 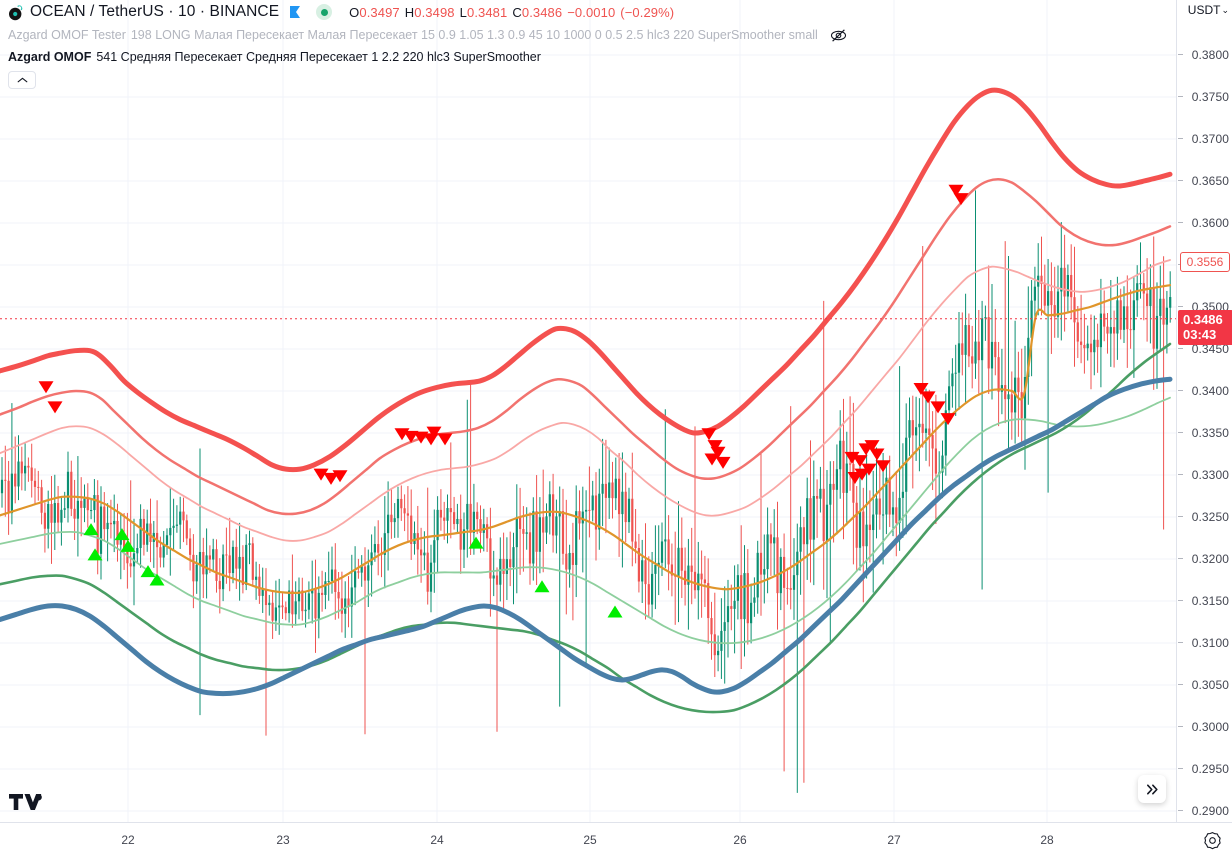 I want to click on market-open-dot-icon, so click(x=324, y=12).